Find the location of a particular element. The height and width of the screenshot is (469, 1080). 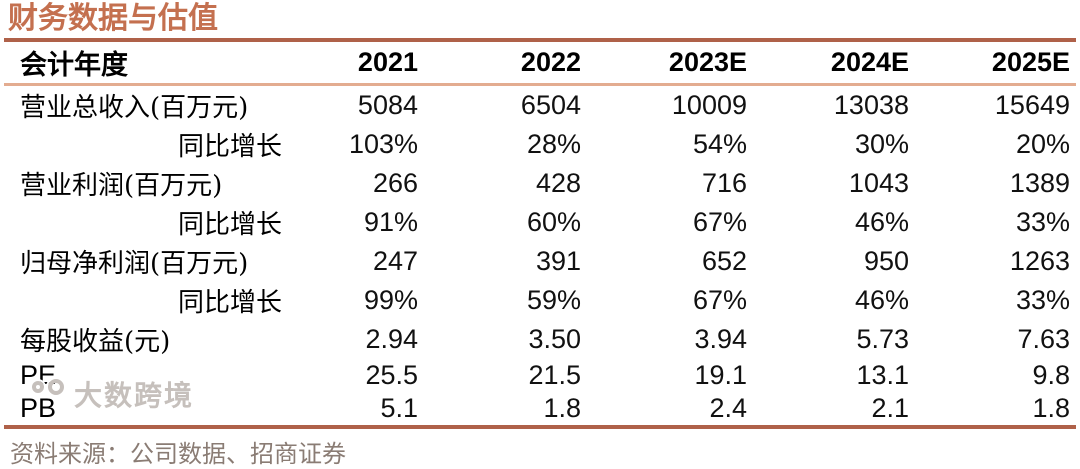

cell-value: 950 is located at coordinates (886, 261).